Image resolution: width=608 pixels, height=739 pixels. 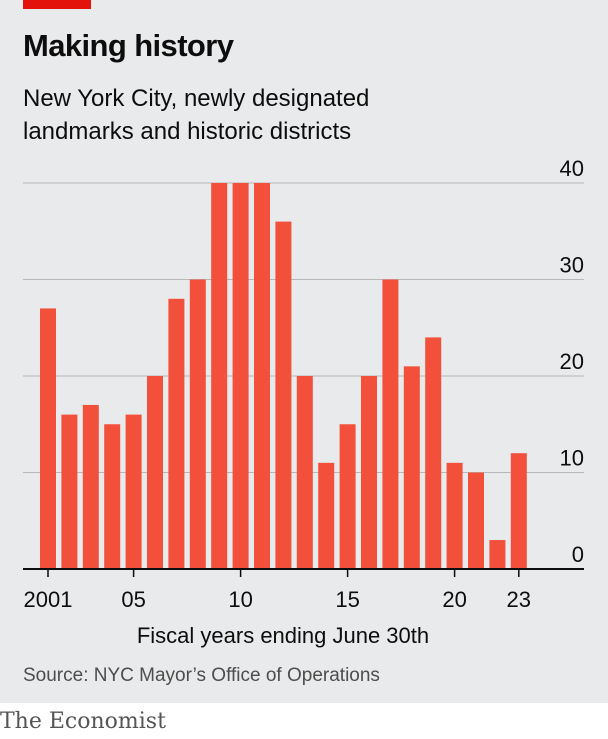 I want to click on brand-logo-text: The Economist, so click(x=83, y=721).